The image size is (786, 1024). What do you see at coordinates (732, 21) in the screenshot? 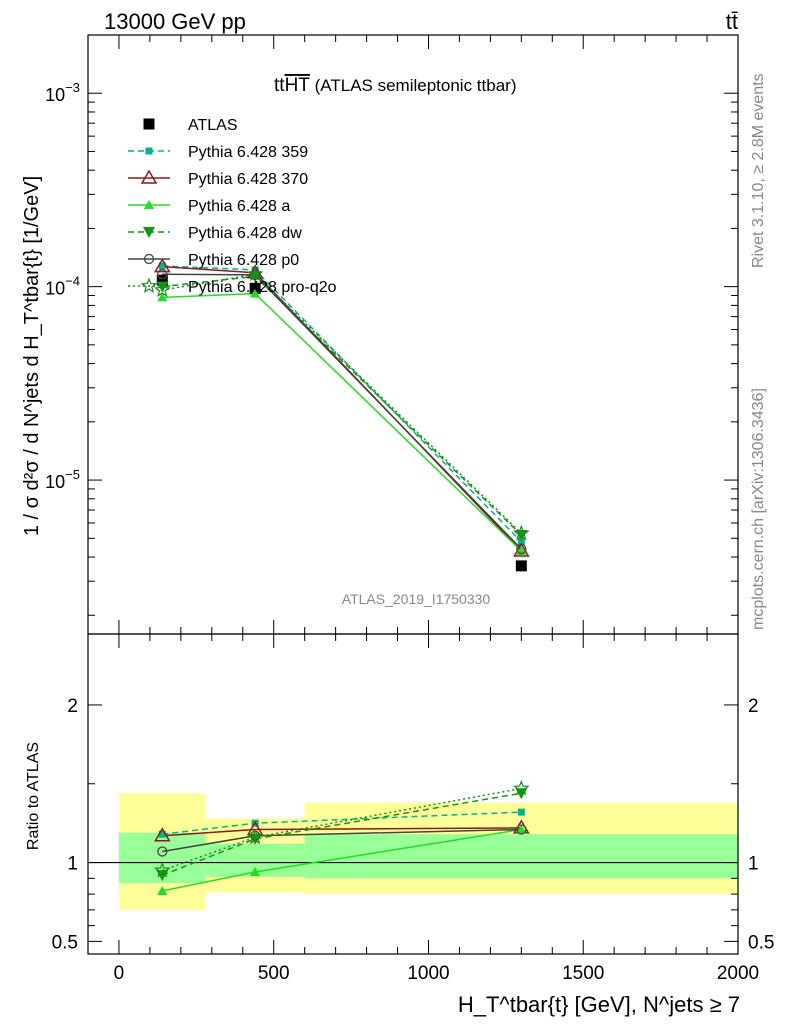
I see `header-right: tt̄` at bounding box center [732, 21].